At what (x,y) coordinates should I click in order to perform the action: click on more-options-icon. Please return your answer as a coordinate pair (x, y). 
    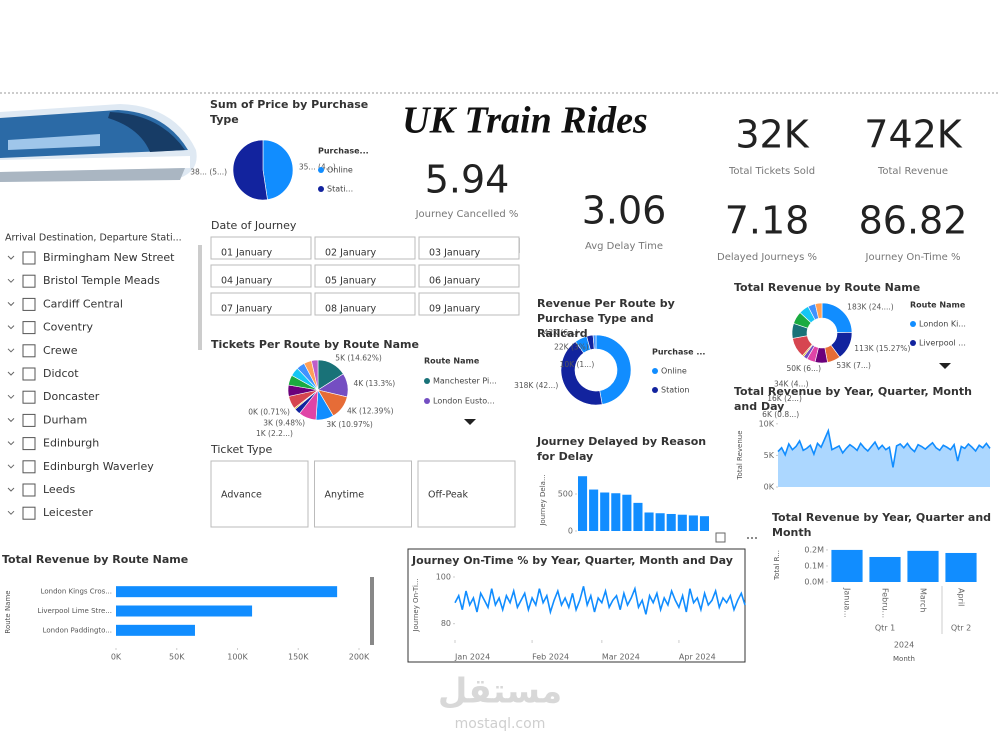
    Looking at the image, I should click on (752, 538).